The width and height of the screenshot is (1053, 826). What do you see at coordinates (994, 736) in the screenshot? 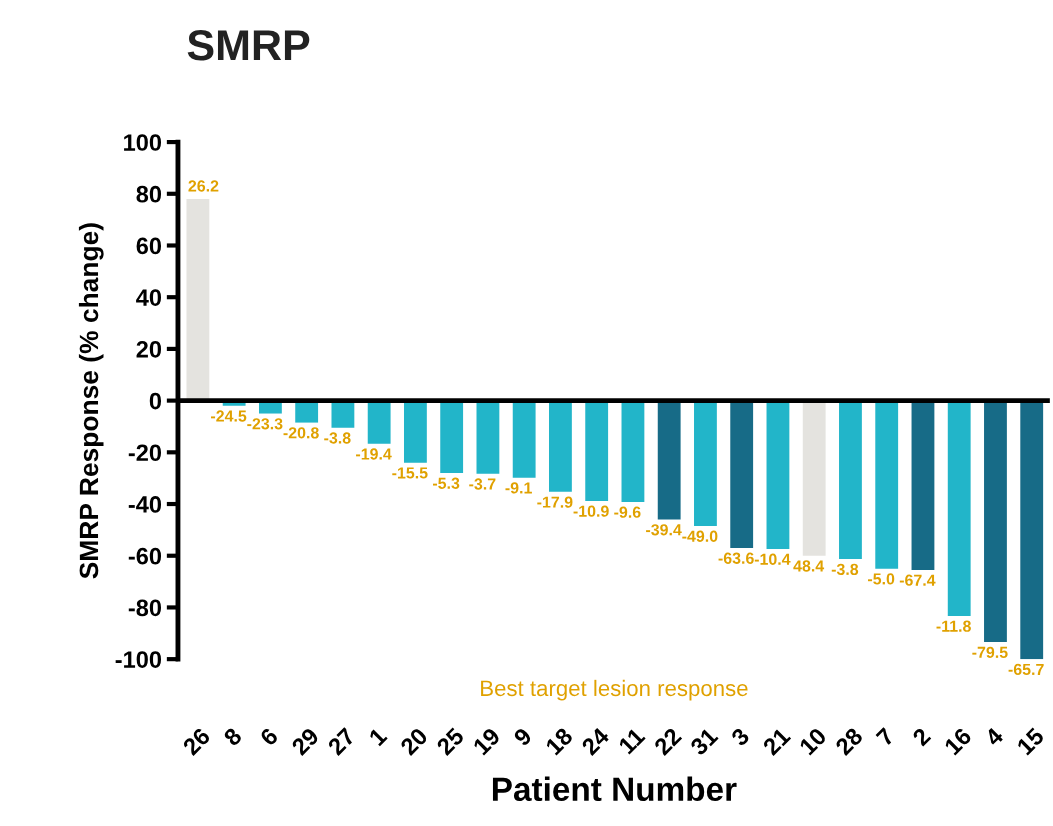
I see `x-tick-label: 4` at bounding box center [994, 736].